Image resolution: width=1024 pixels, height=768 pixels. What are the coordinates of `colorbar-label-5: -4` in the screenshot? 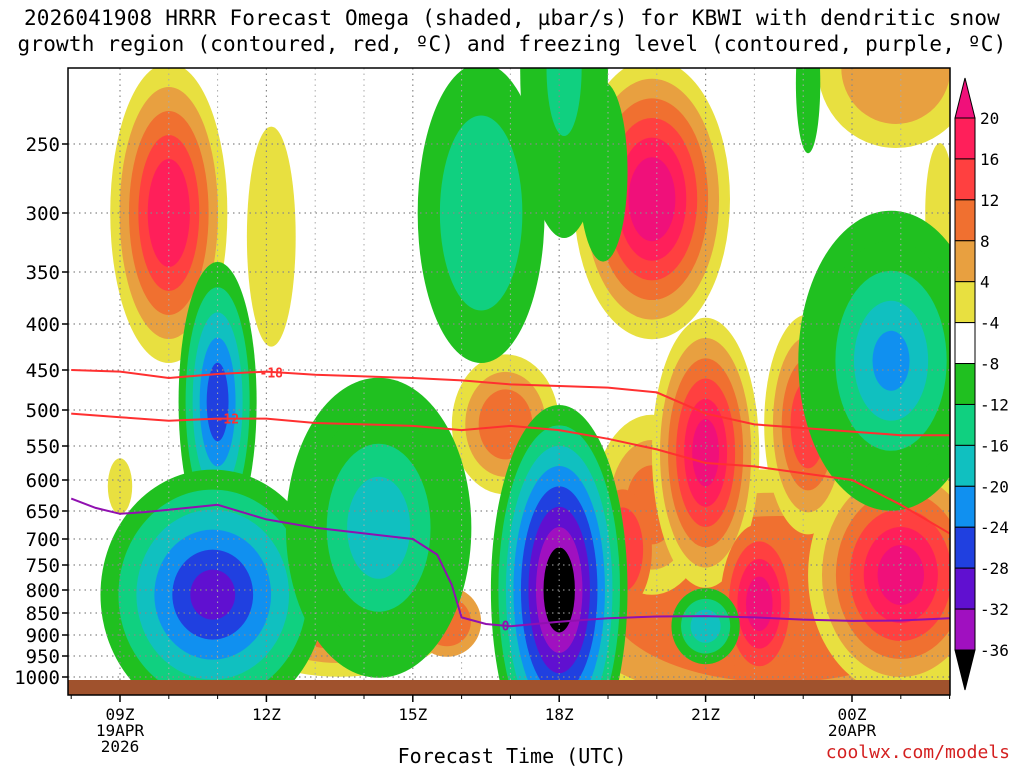 It's located at (989, 323).